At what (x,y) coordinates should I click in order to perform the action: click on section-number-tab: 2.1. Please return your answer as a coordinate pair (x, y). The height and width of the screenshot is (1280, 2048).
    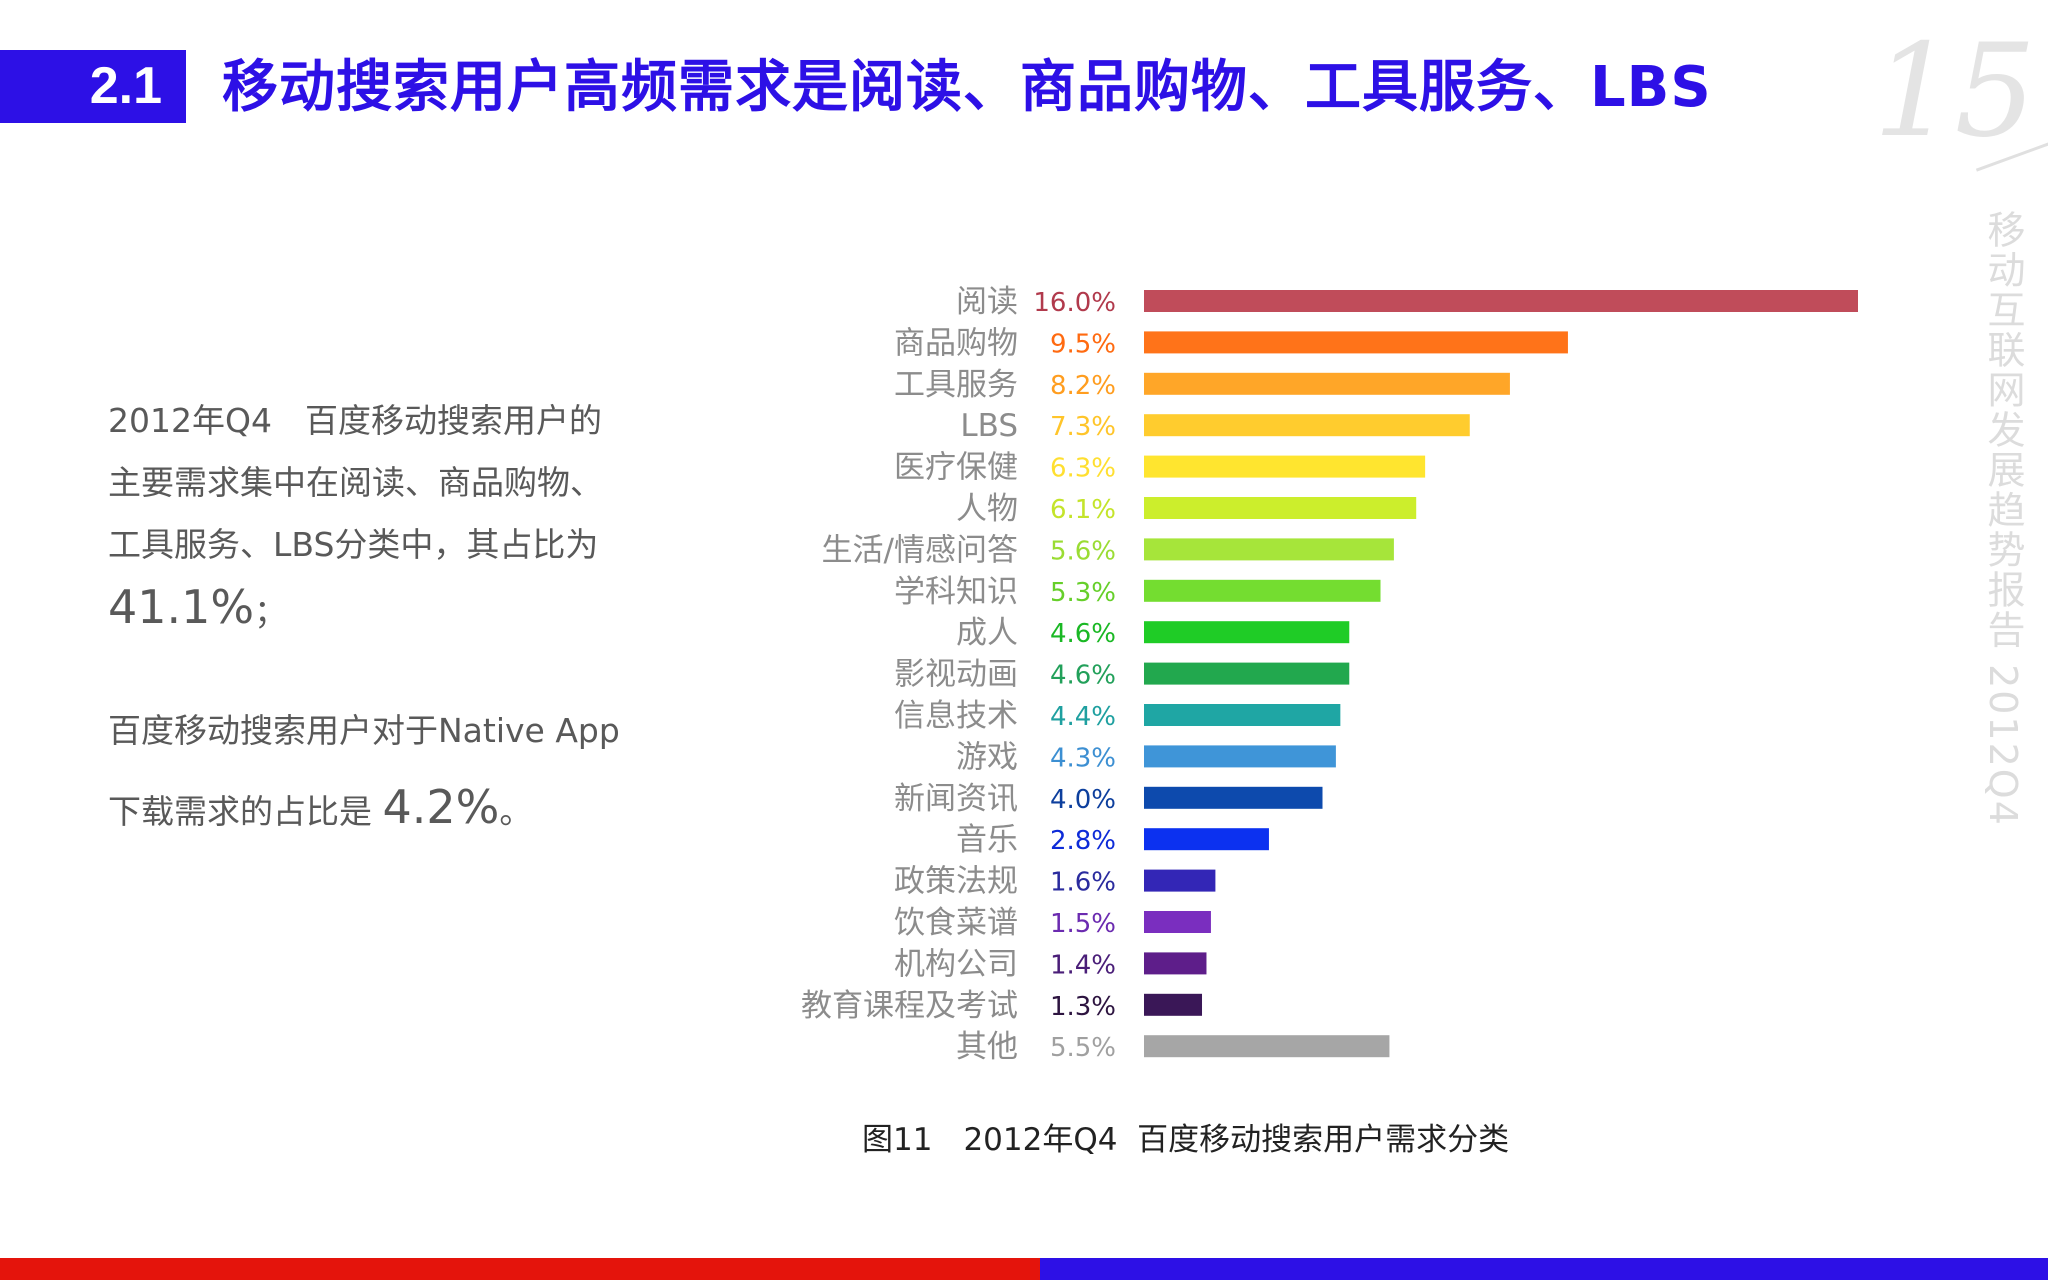
    Looking at the image, I should click on (93, 86).